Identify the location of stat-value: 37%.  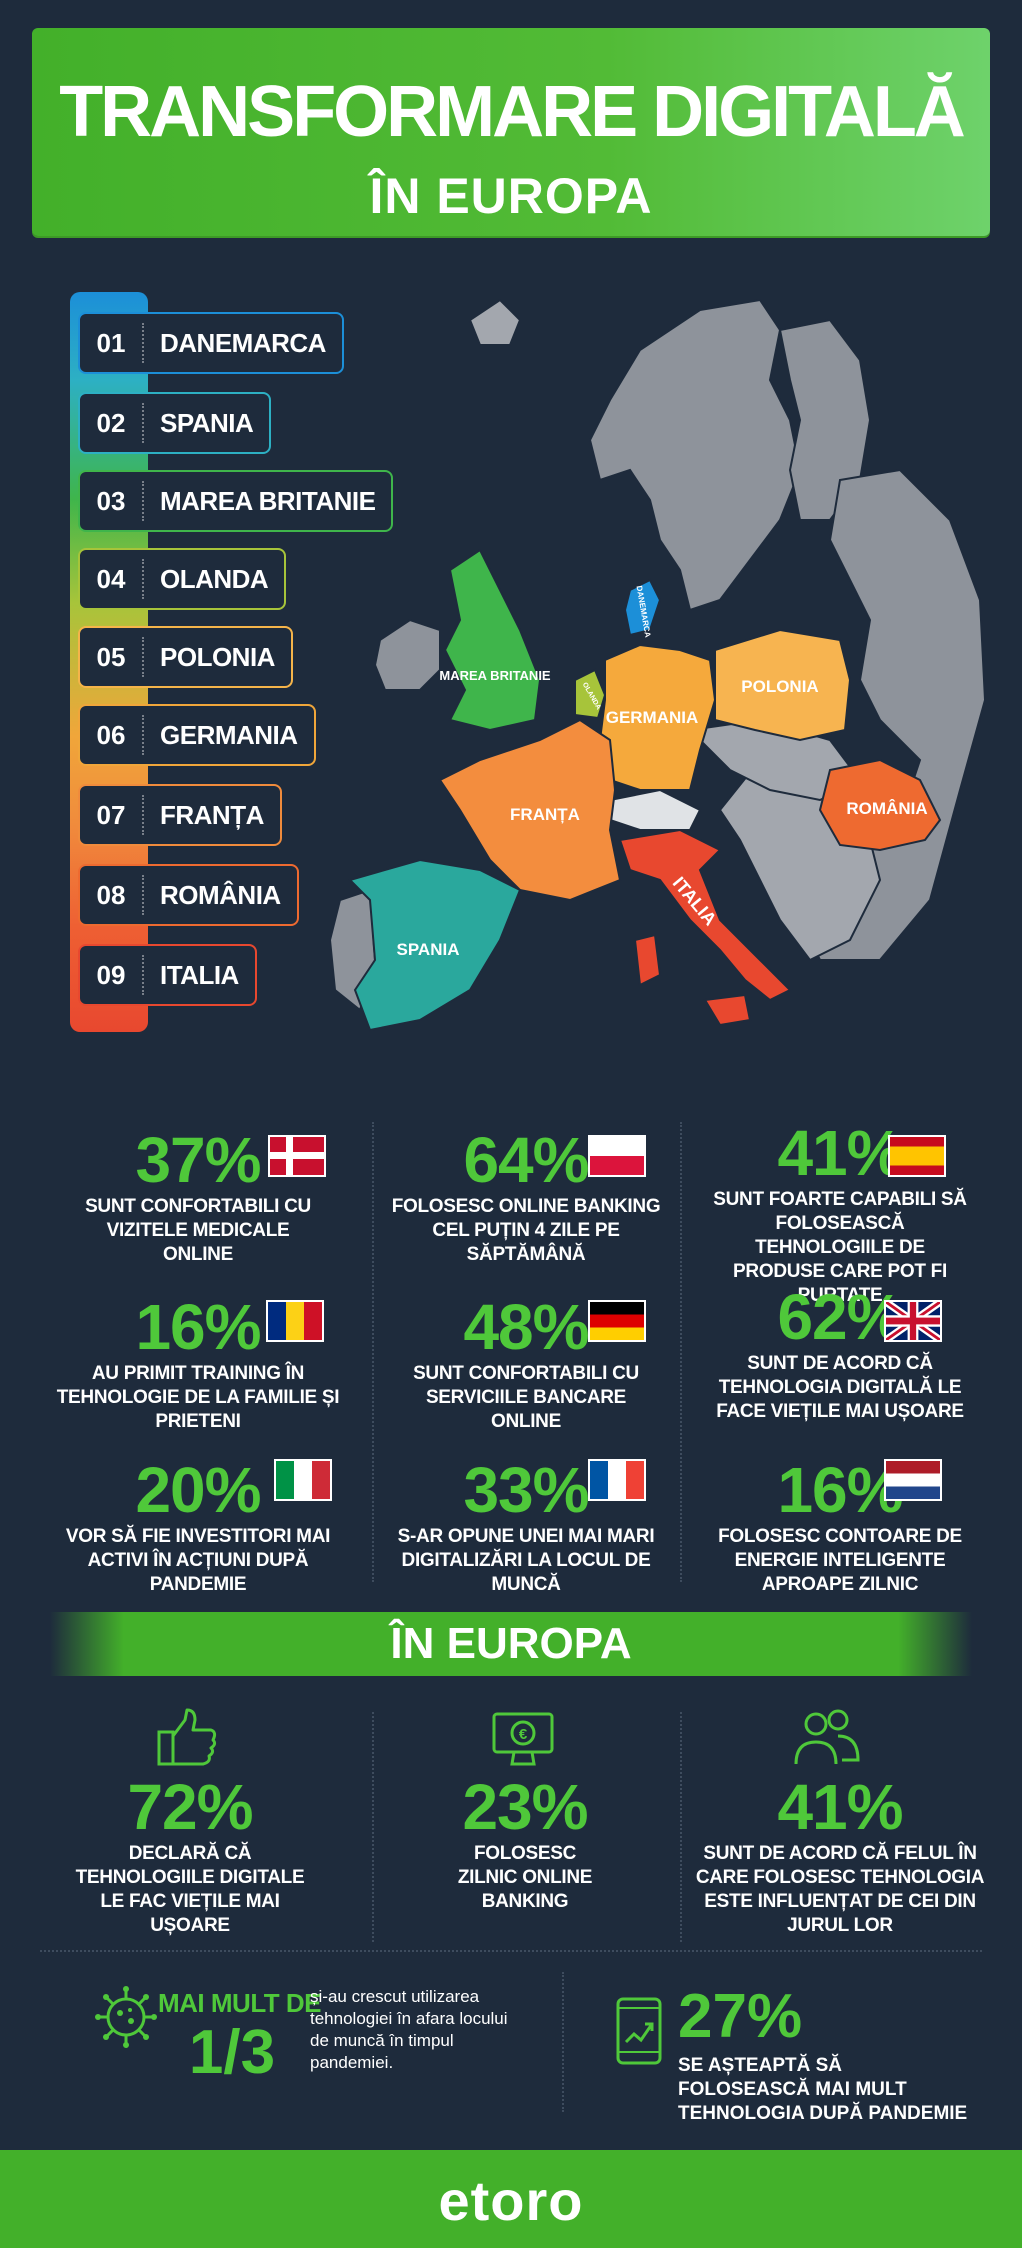
(198, 1160).